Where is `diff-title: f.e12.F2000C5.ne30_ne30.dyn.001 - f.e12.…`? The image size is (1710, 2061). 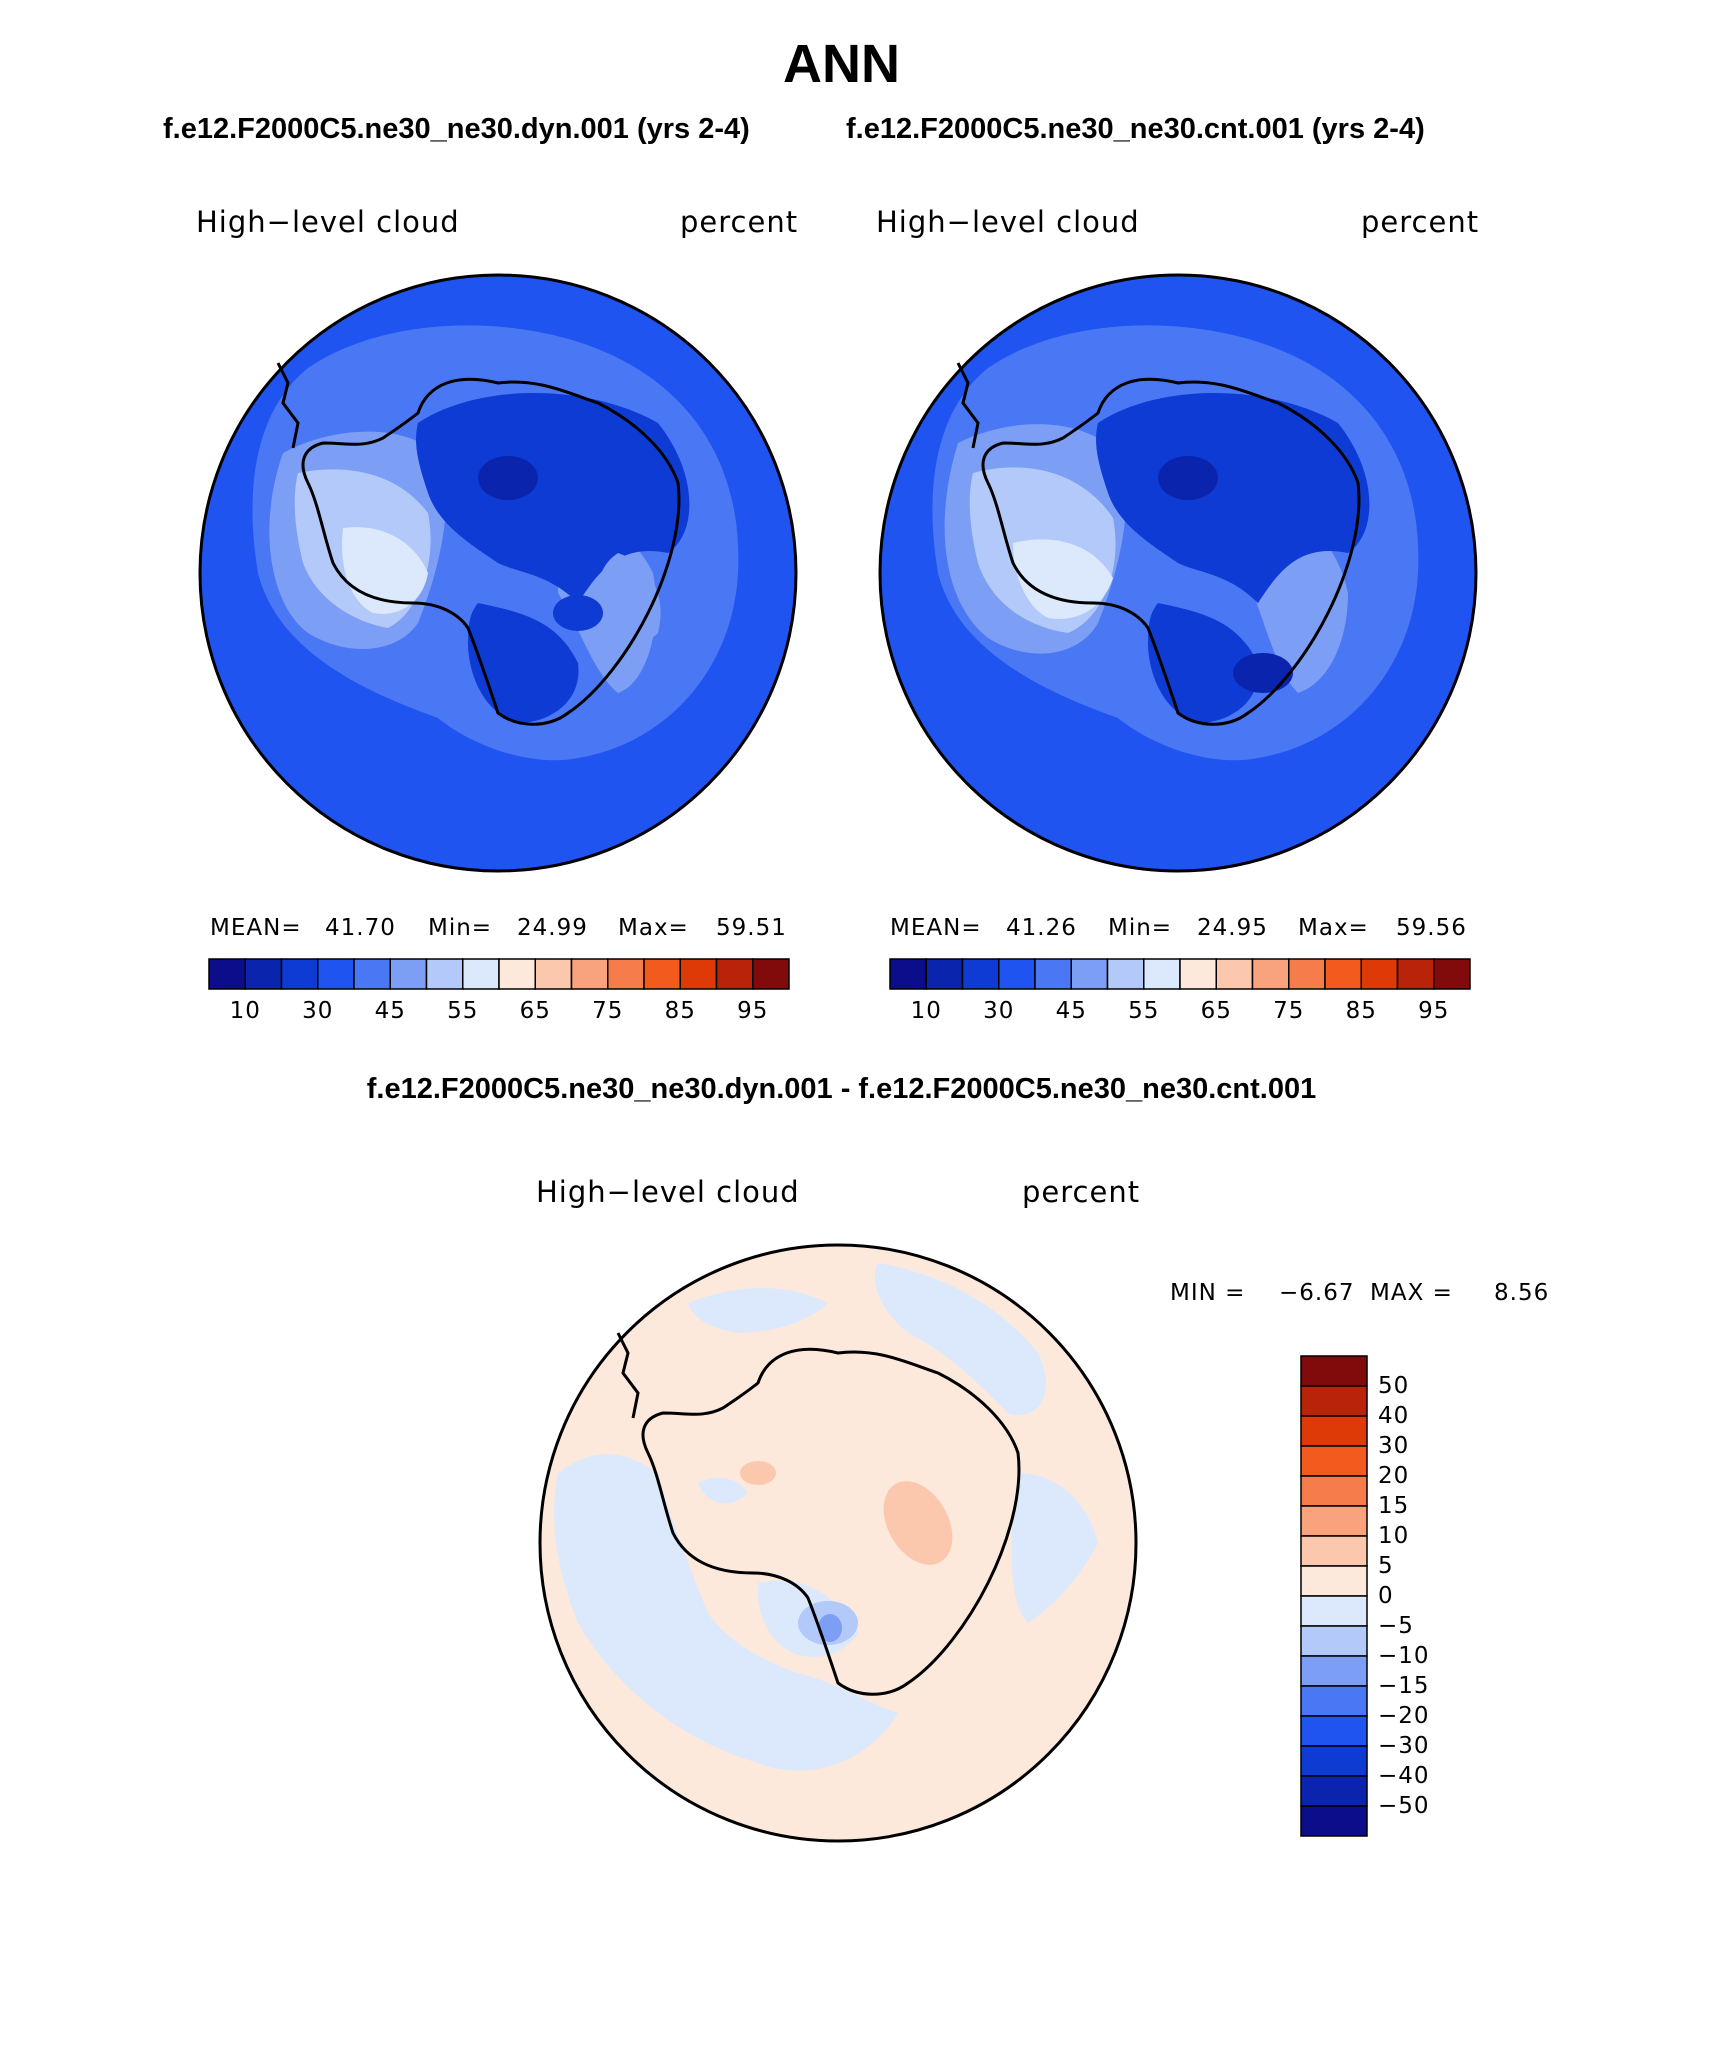
diff-title: f.e12.F2000C5.ne30_ne30.dyn.001 - f.e12.… is located at coordinates (841, 1089).